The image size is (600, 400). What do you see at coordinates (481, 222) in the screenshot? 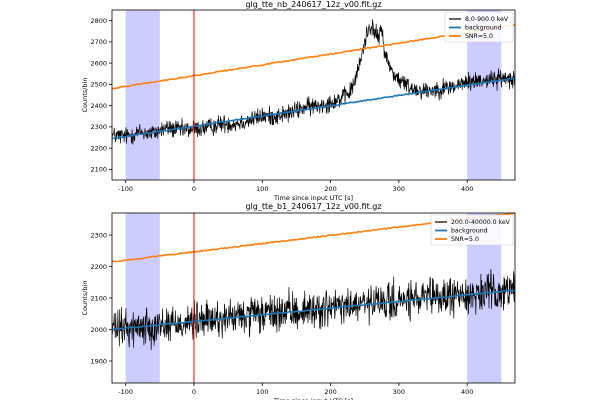
I see `legend-entry: 200.0-40000.0 keV` at bounding box center [481, 222].